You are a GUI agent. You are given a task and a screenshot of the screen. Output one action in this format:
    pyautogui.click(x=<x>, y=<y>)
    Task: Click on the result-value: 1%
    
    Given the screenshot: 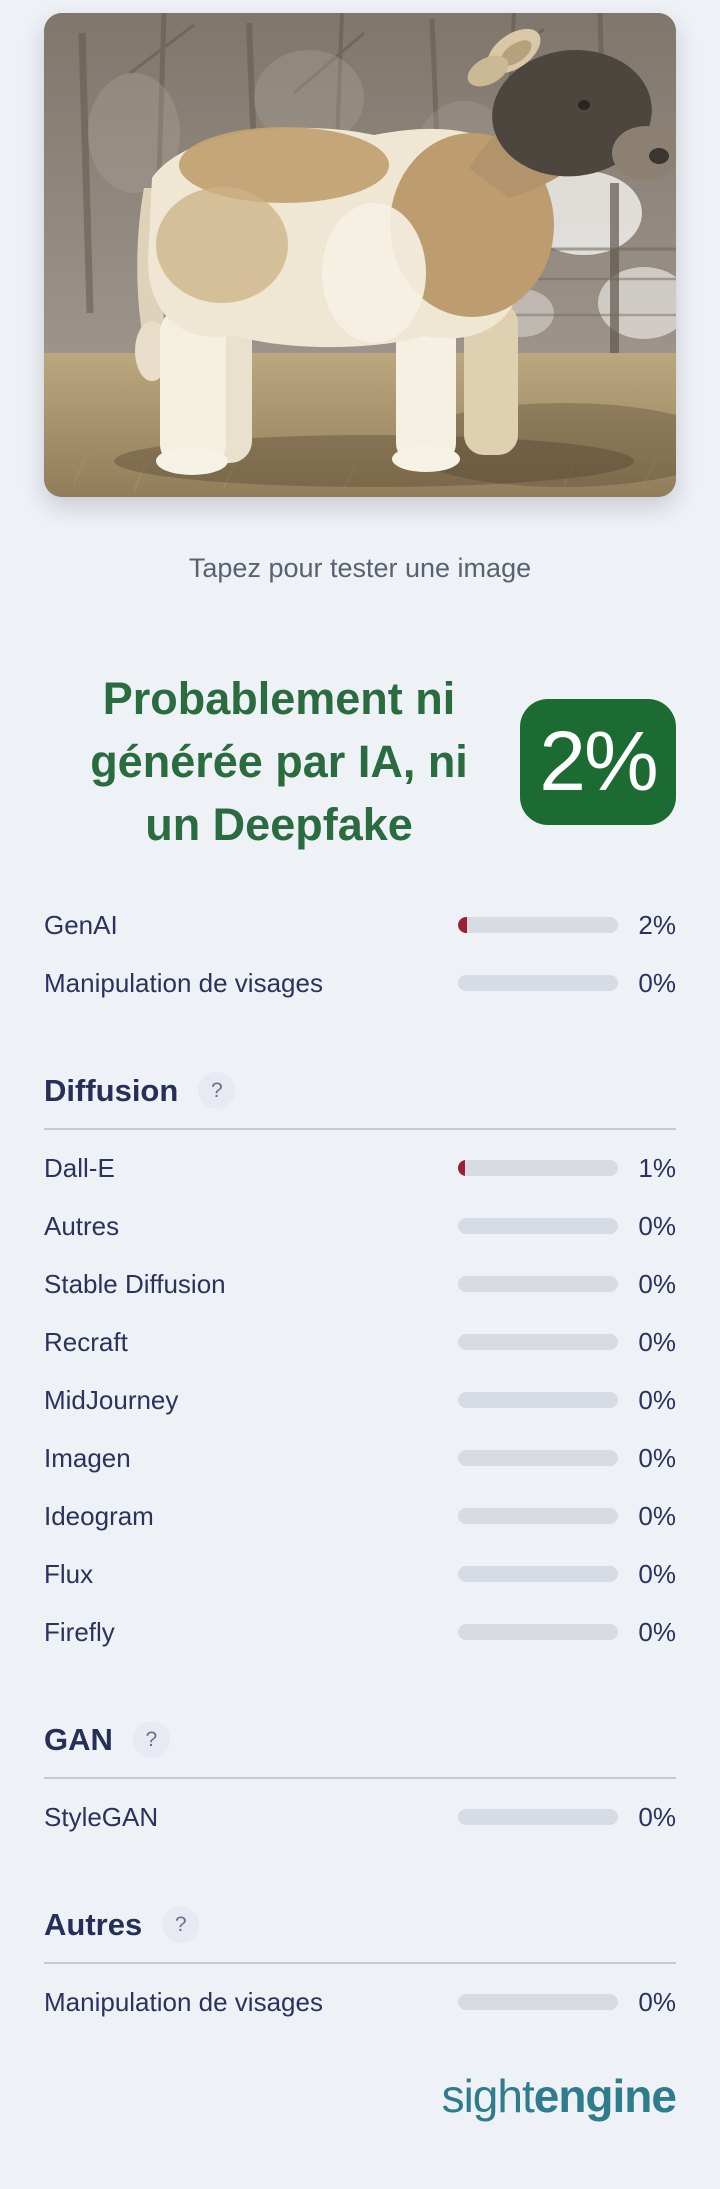 What is the action you would take?
    pyautogui.click(x=657, y=1167)
    